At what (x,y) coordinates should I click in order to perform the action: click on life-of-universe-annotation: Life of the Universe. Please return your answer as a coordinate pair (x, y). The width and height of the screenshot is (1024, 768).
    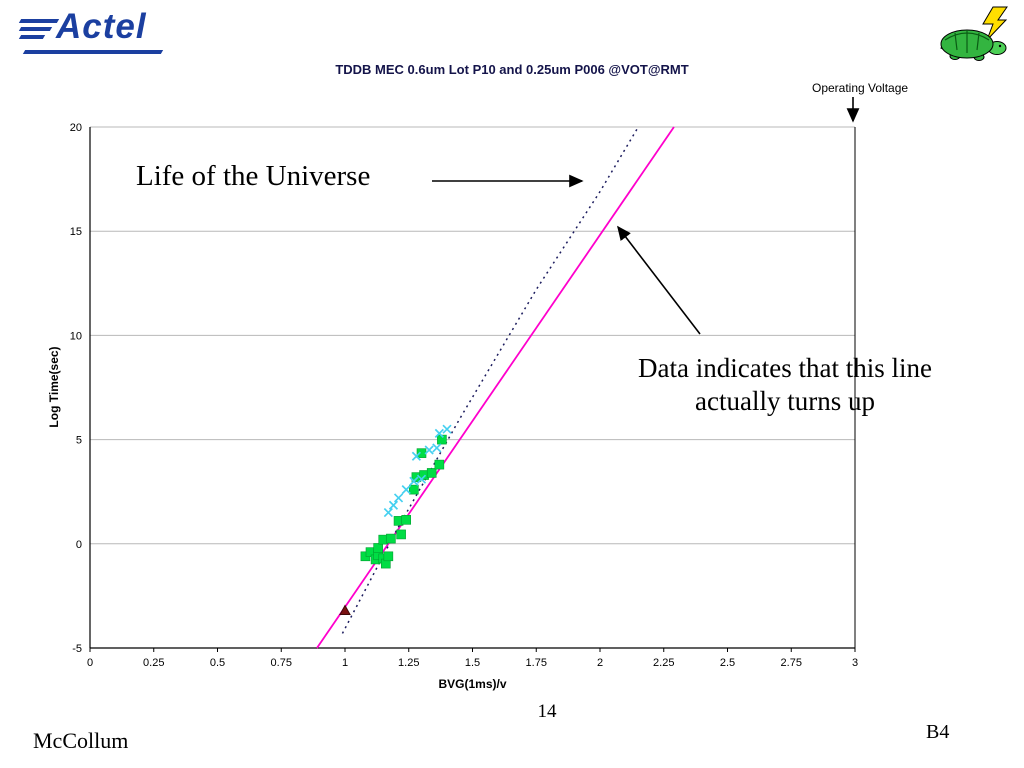
    Looking at the image, I should click on (253, 176).